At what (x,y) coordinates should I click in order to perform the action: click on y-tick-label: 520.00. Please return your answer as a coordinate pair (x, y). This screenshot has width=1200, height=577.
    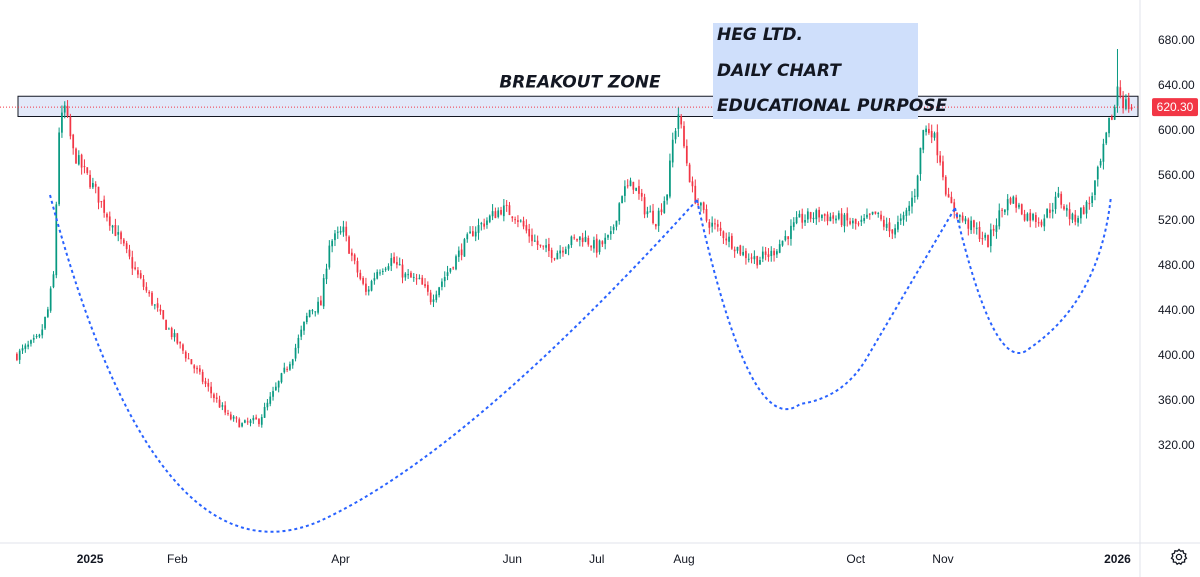
    Looking at the image, I should click on (1176, 220).